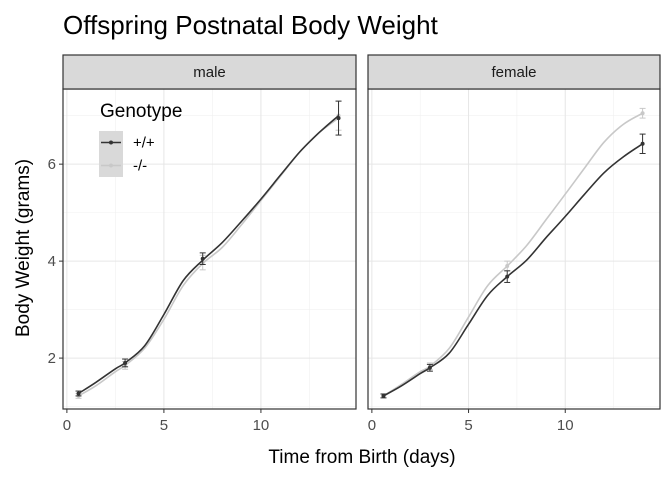 Image resolution: width=672 pixels, height=480 pixels. Describe the element at coordinates (52, 358) in the screenshot. I see `y-tick-label: 2` at that location.